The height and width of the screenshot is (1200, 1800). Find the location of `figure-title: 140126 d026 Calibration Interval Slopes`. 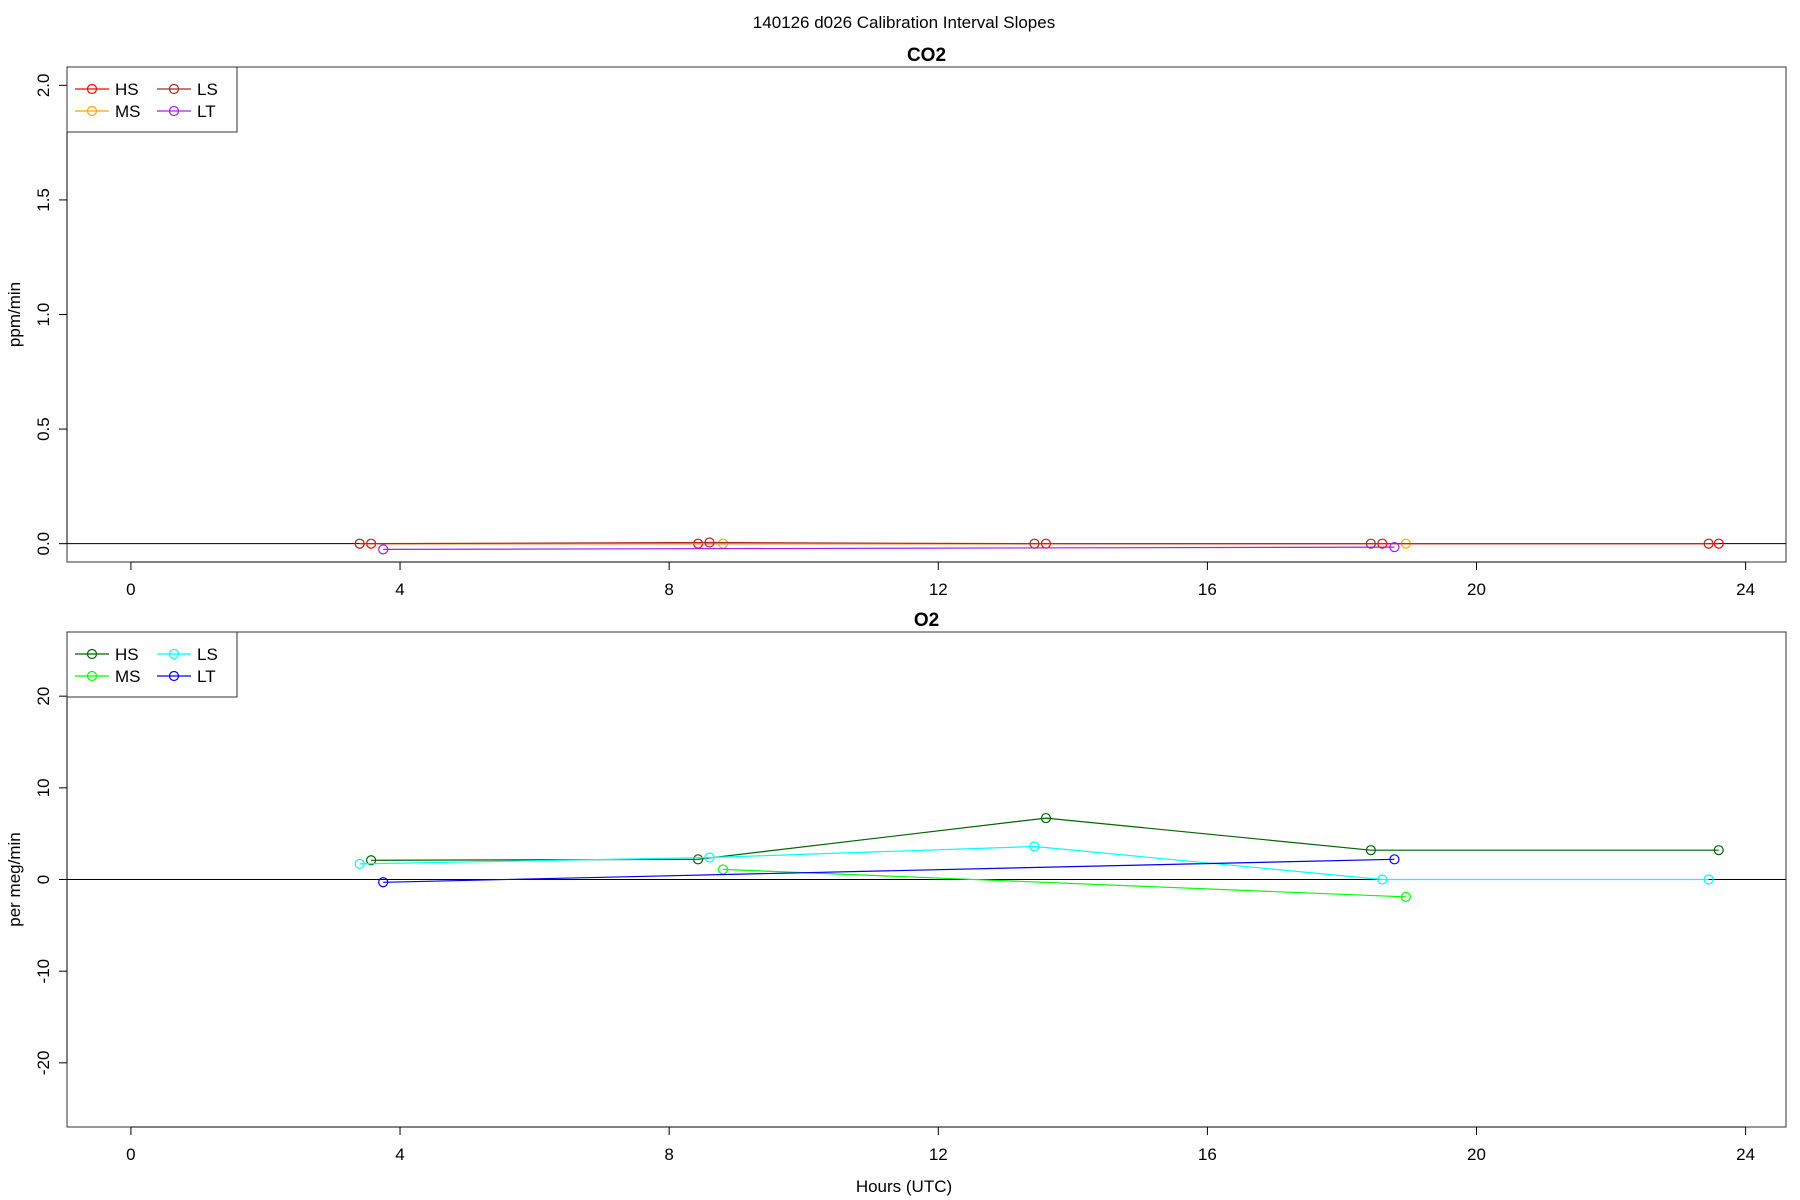

figure-title: 140126 d026 Calibration Interval Slopes is located at coordinates (904, 22).